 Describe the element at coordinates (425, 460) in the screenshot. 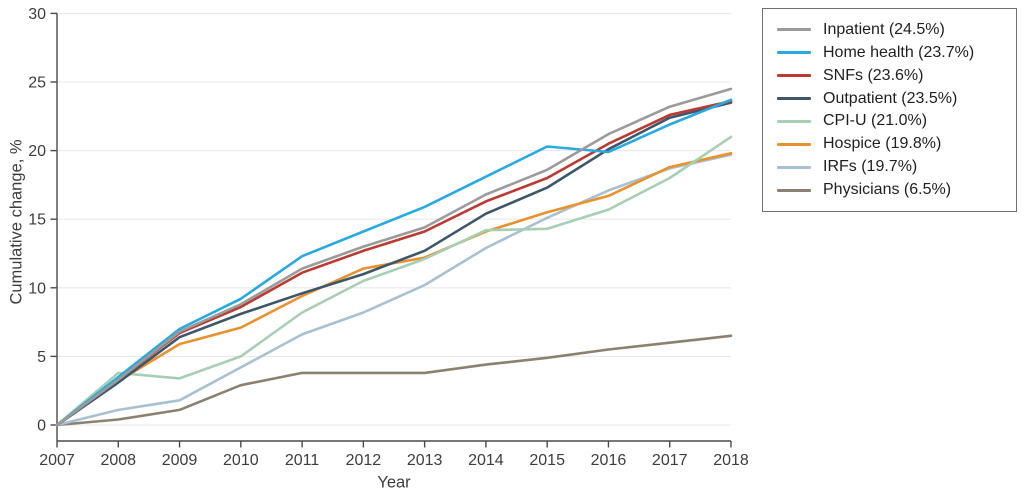

I see `x-tick-label: 2013` at that location.